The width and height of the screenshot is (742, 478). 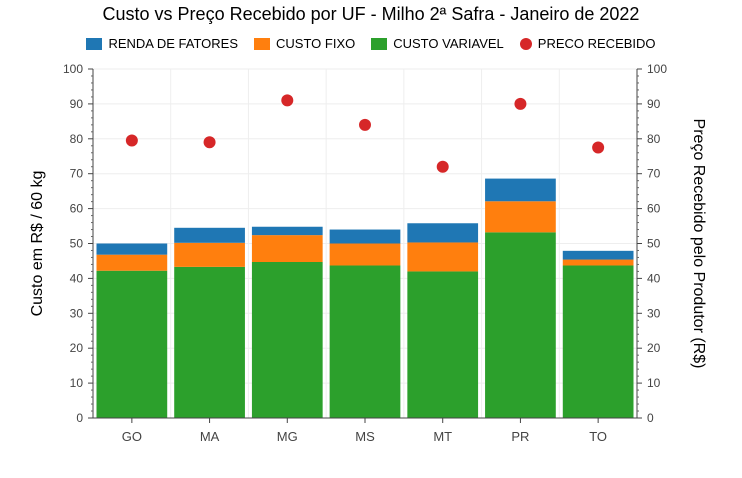 What do you see at coordinates (654, 139) in the screenshot?
I see `y2-tick-label: 80` at bounding box center [654, 139].